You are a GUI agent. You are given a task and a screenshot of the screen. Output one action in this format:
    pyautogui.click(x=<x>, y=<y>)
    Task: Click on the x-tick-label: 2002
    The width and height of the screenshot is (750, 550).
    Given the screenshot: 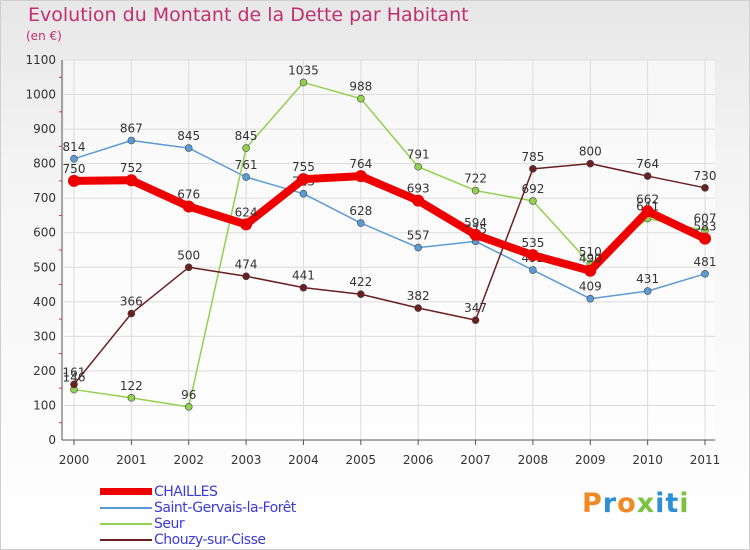 What is the action you would take?
    pyautogui.click(x=188, y=460)
    